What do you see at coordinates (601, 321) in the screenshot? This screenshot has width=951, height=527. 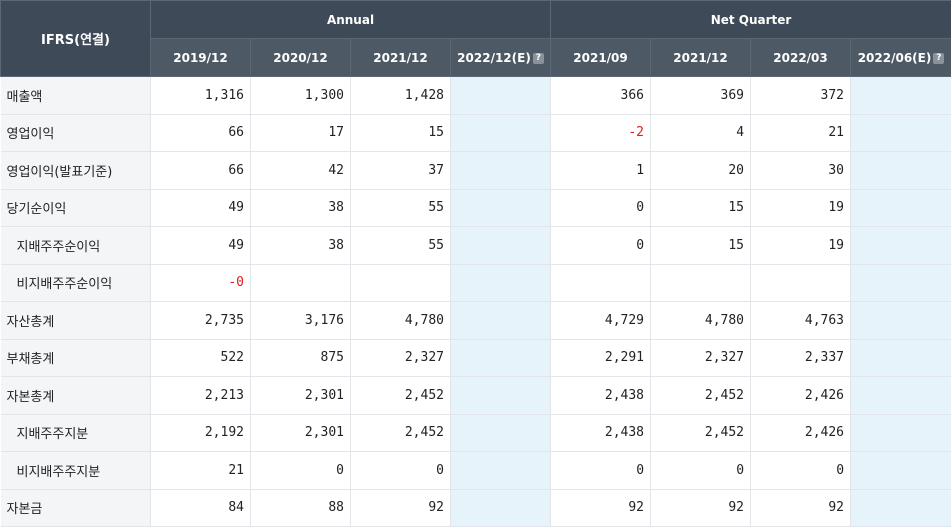 I see `table-cell: 4,729` at bounding box center [601, 321].